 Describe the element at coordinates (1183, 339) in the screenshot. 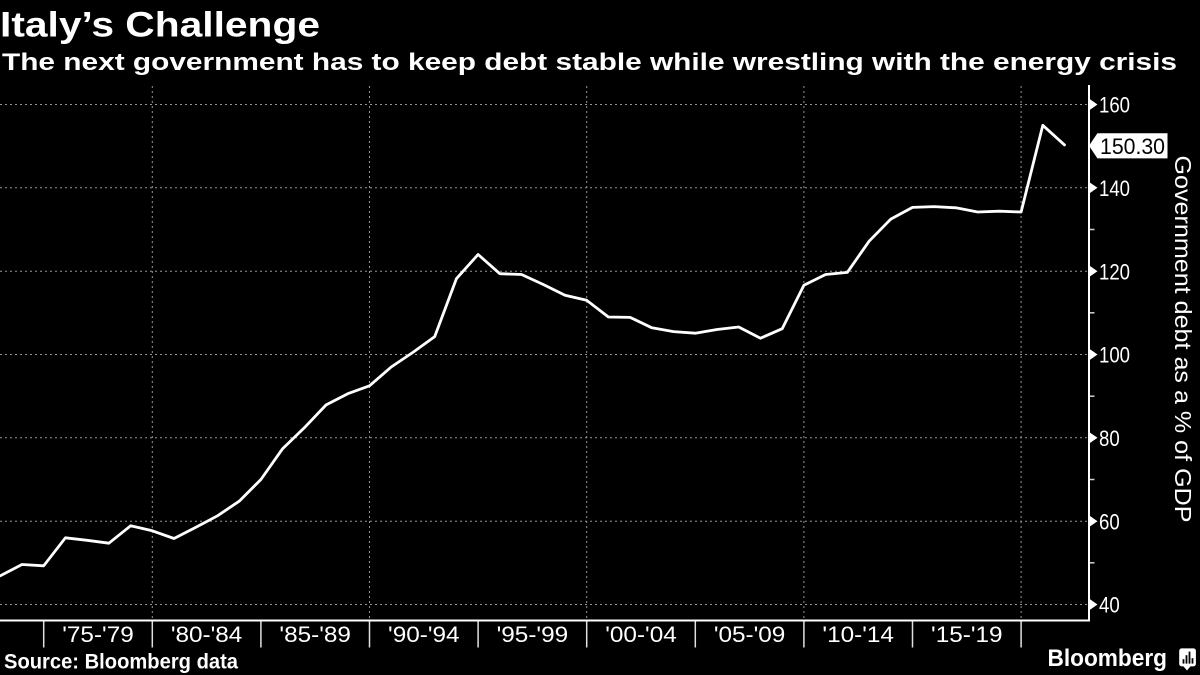

I see `svg-text: Government debt as a % of GDP` at that location.